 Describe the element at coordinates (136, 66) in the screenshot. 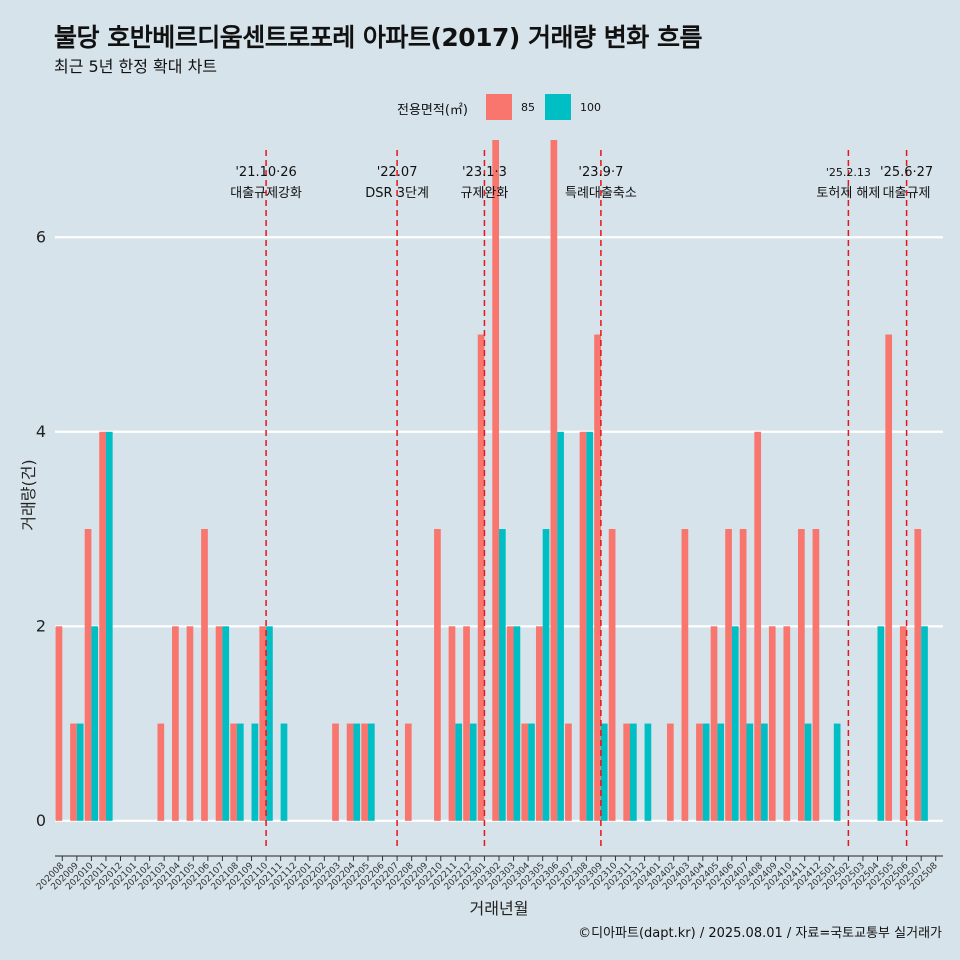

I see `chart-subtitle: 최근 5년 한정 확대 차트` at that location.